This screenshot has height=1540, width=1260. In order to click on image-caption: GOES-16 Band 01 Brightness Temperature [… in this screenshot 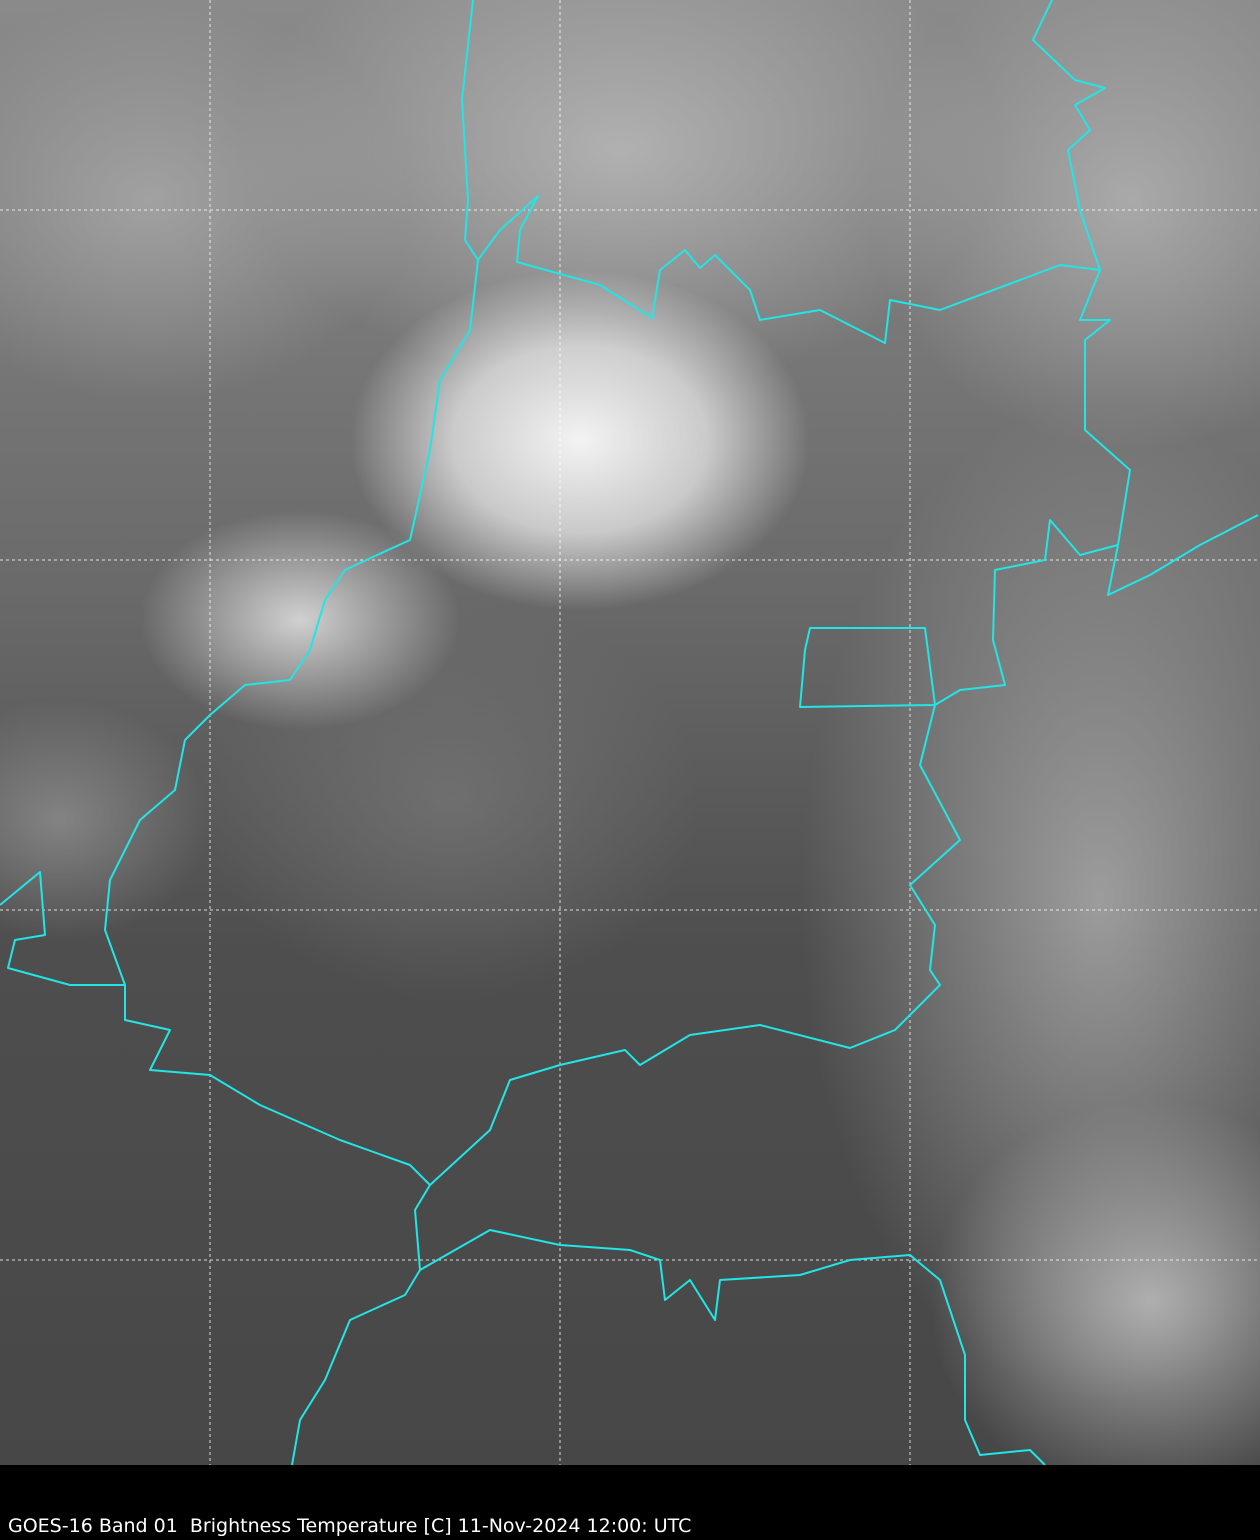, I will do `click(350, 1526)`.